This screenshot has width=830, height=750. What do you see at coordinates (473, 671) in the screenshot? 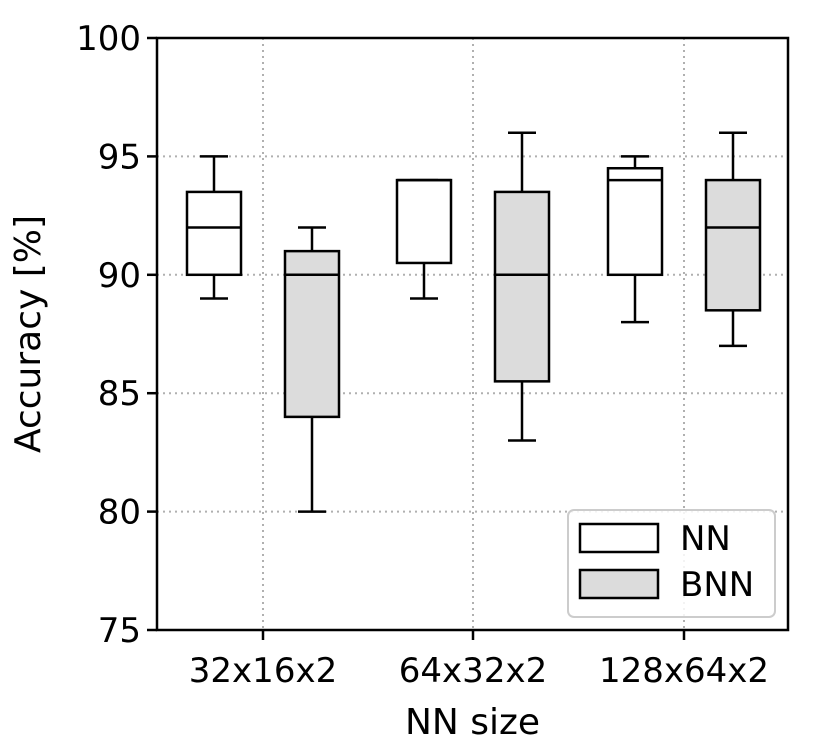
I see `x-tick-label: 64x32x2` at bounding box center [473, 671].